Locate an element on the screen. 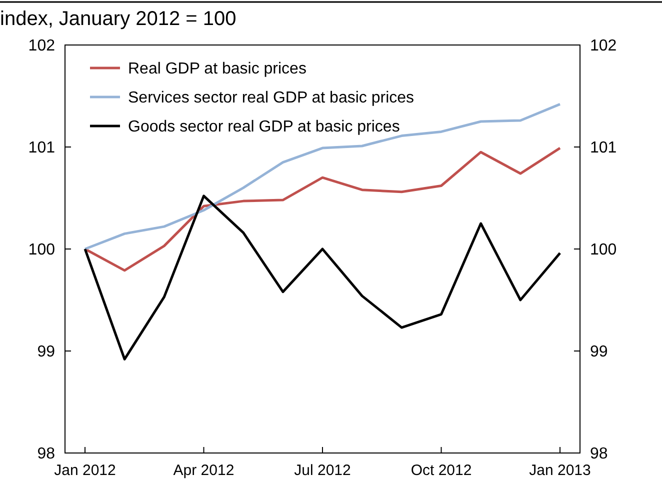 This screenshot has width=662, height=490. y2-tick-label: 102 is located at coordinates (603, 46).